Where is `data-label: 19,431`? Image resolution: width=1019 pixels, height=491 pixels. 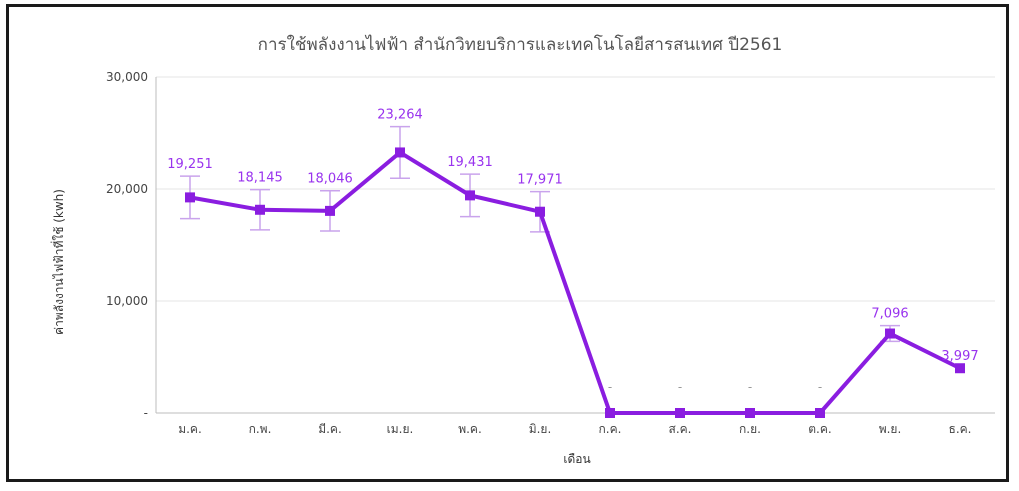 data-label: 19,431 is located at coordinates (470, 162).